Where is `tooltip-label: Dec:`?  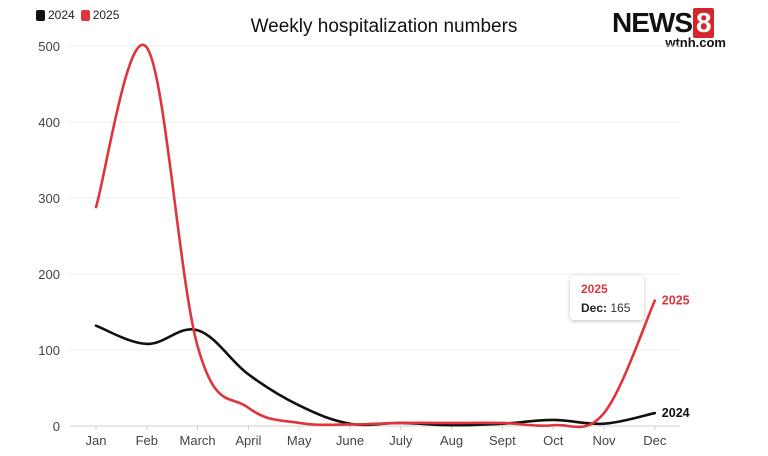 tooltip-label: Dec: is located at coordinates (594, 308).